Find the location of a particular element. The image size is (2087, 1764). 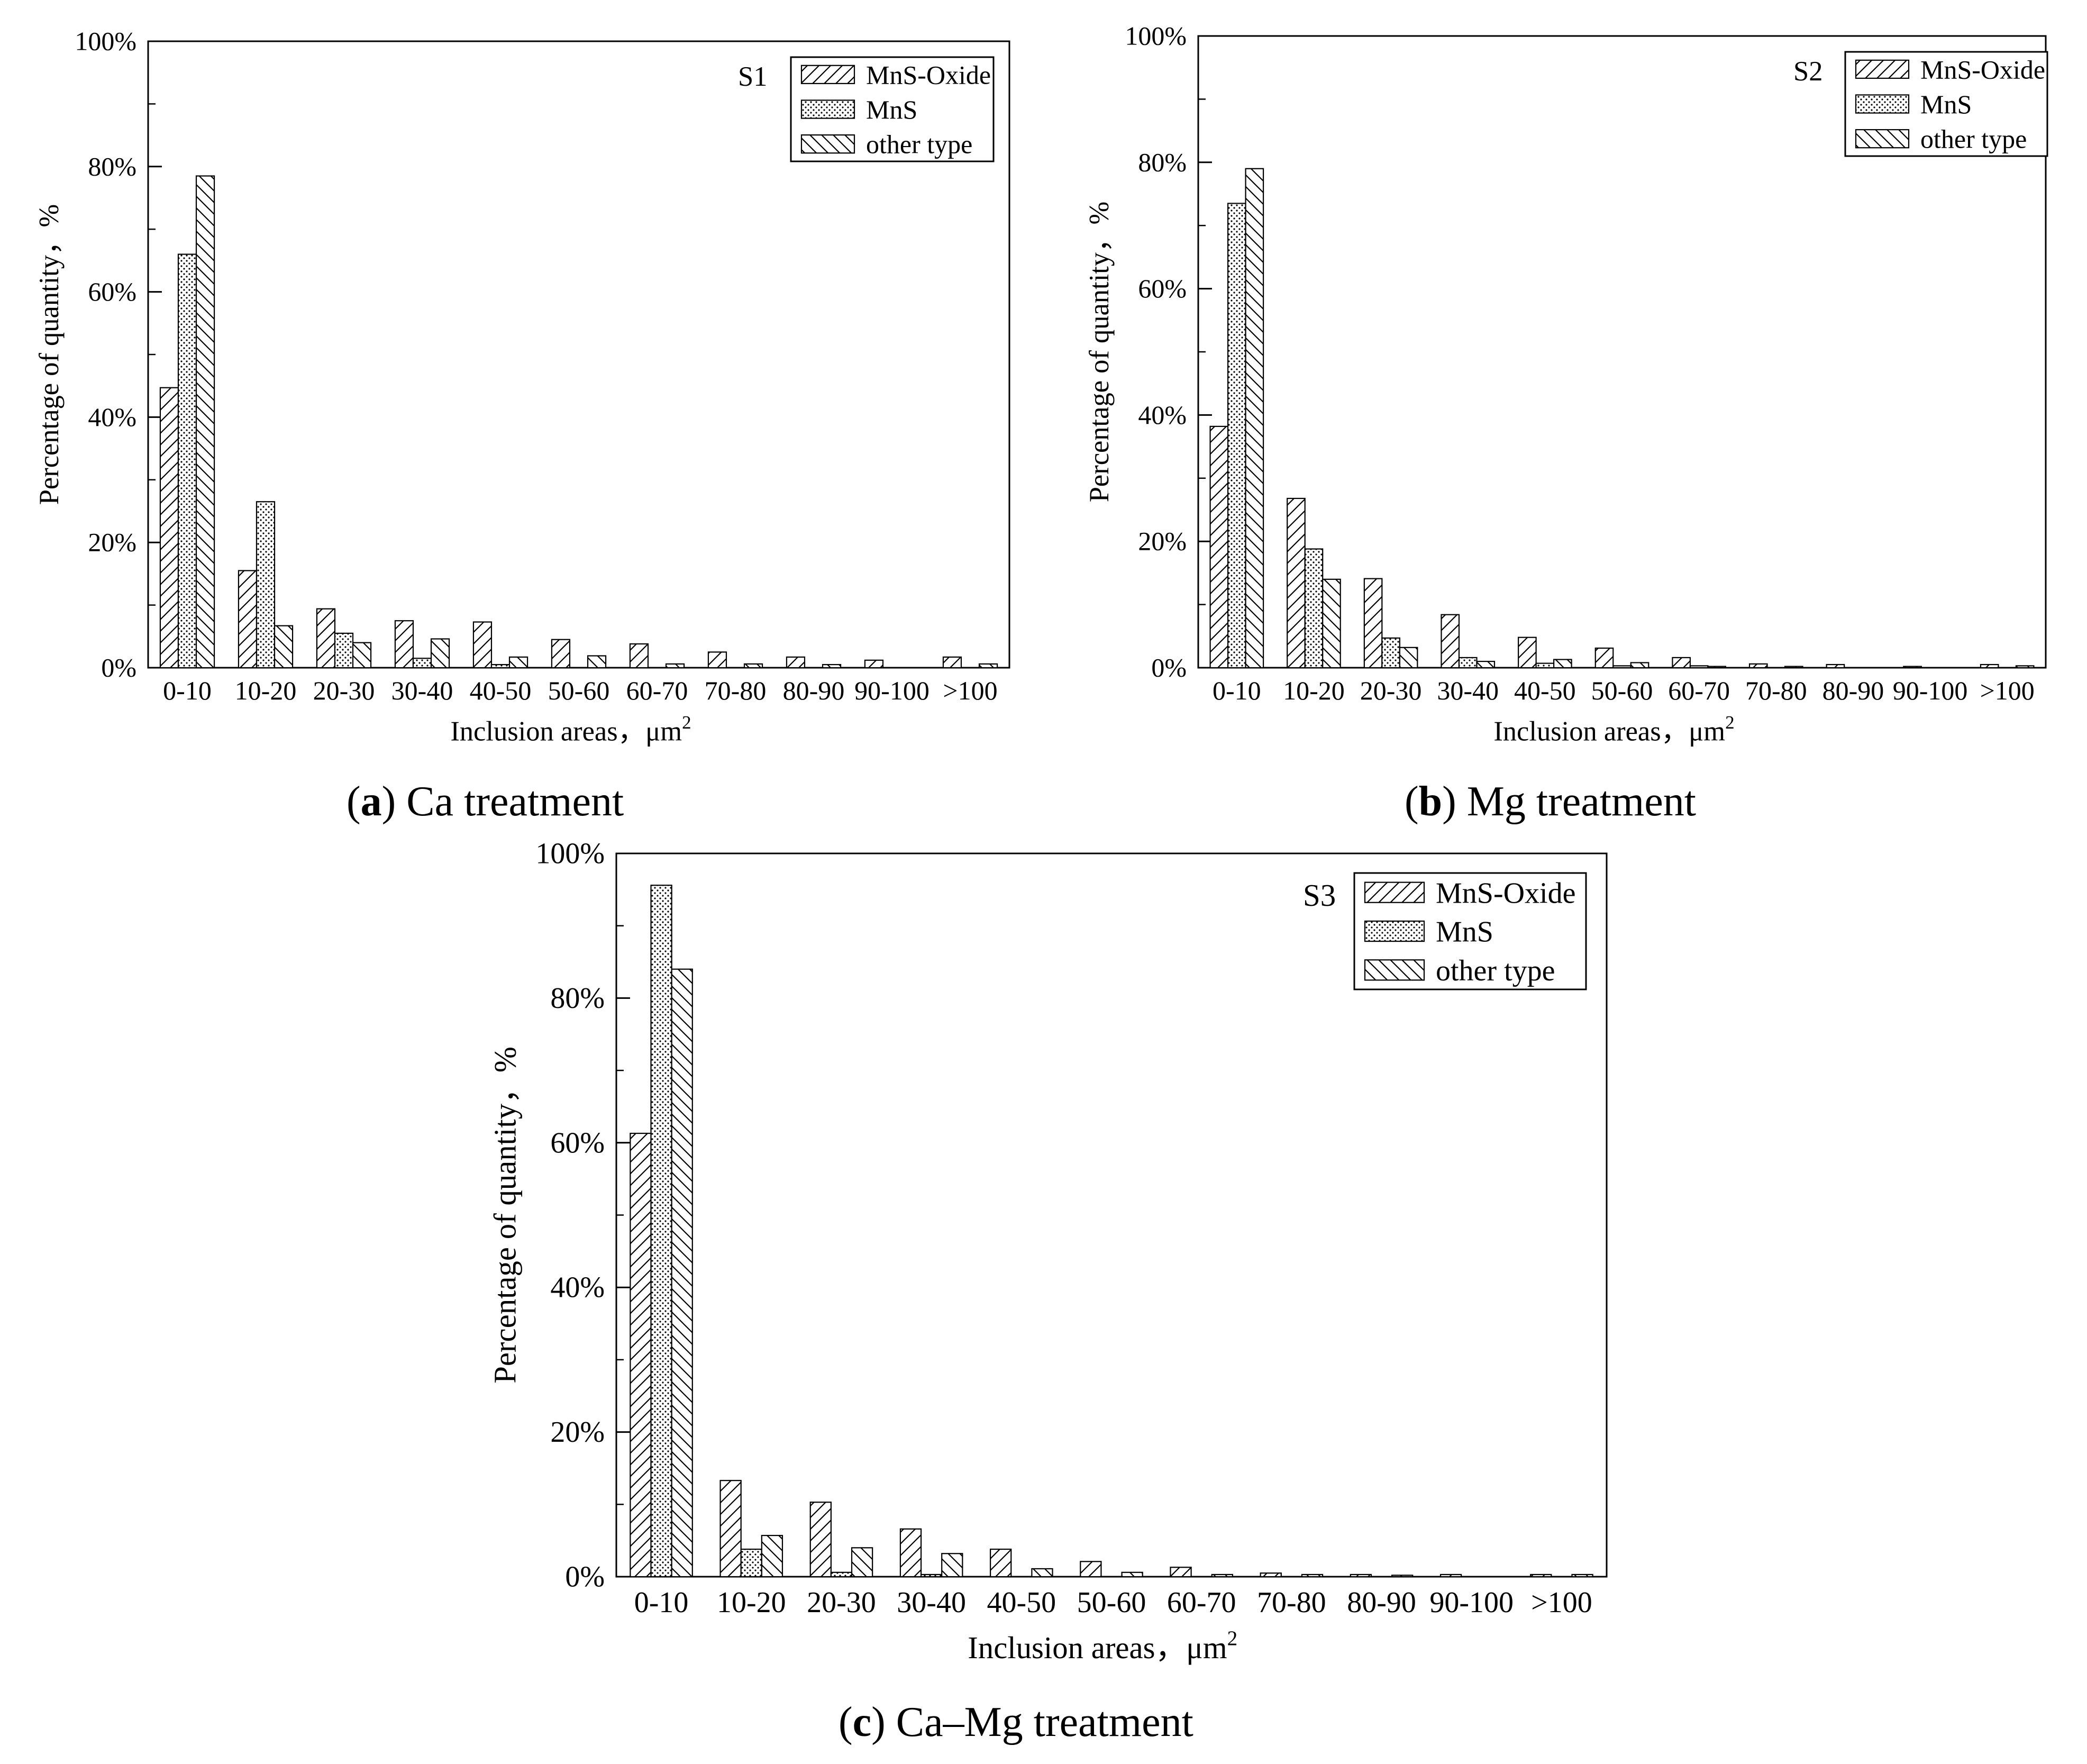

x-tick-label: 0-10 is located at coordinates (661, 1602).